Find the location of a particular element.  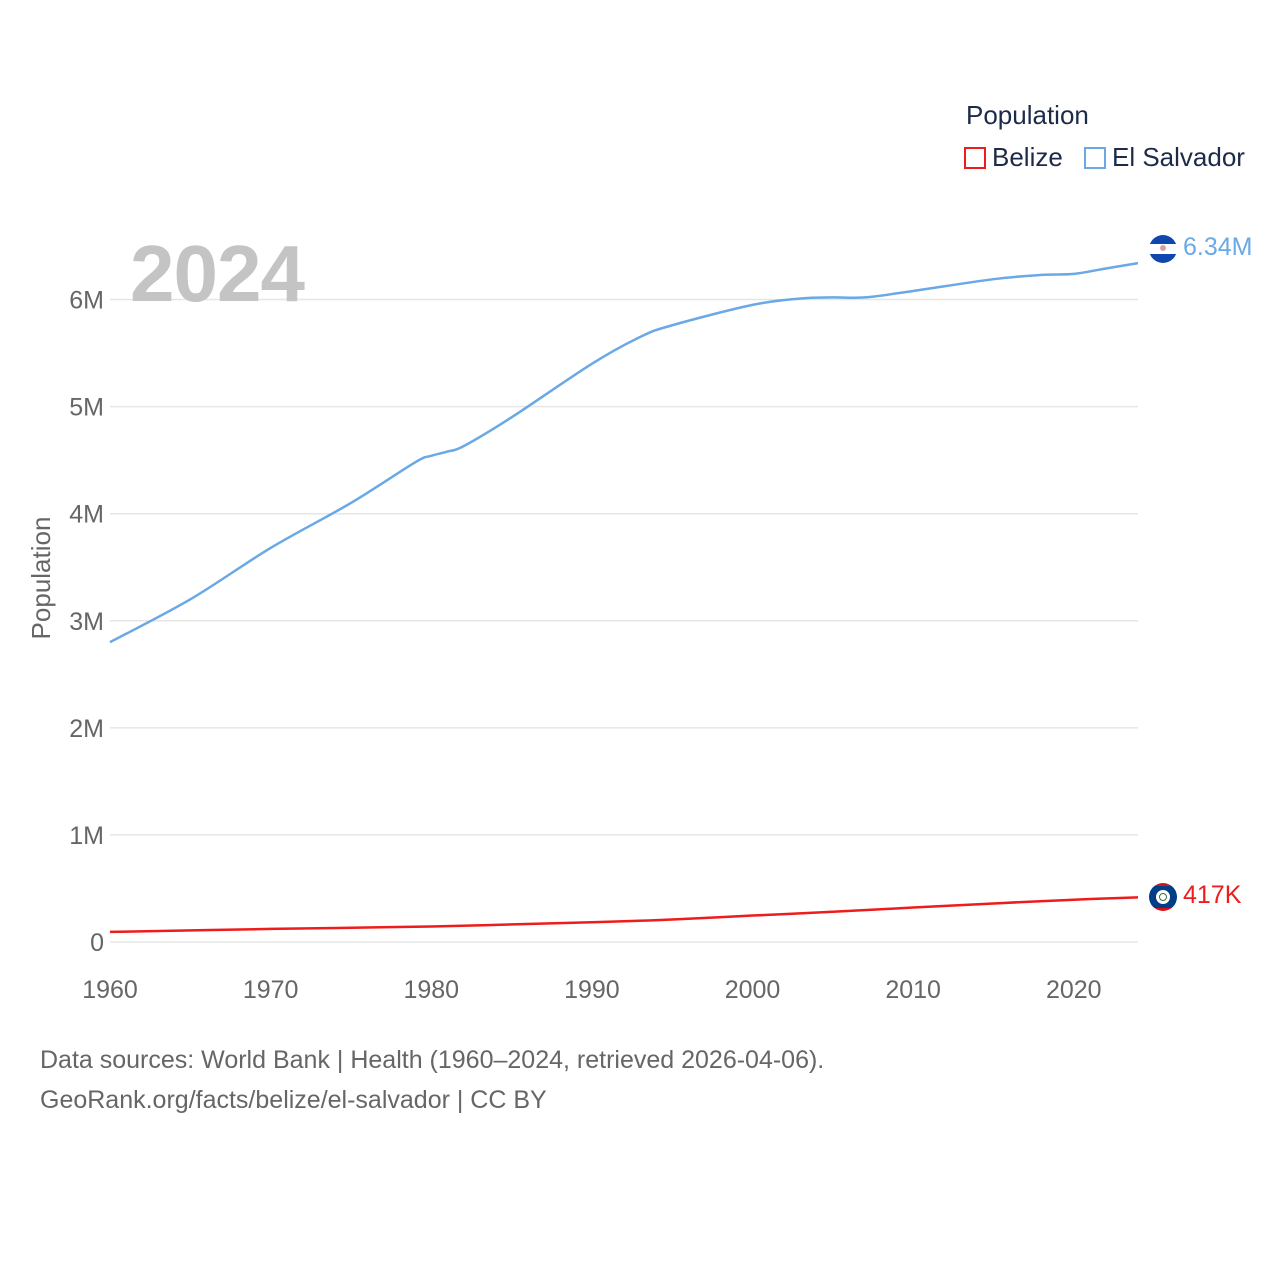

x-tick-label: 2000 is located at coordinates (753, 990).